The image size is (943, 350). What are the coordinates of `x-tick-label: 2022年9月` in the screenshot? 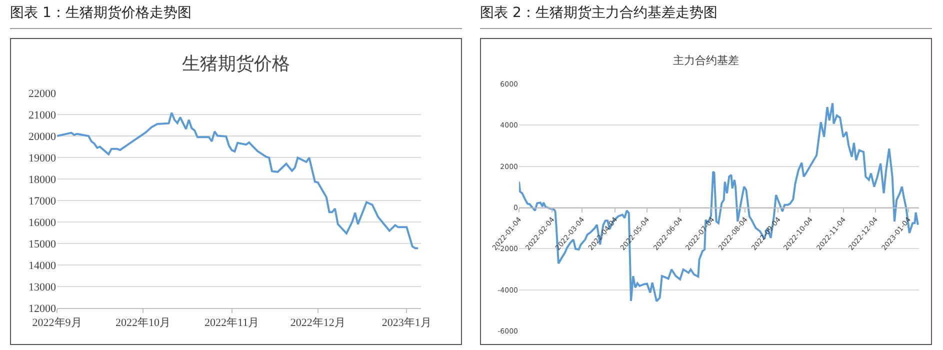 It's located at (57, 323).